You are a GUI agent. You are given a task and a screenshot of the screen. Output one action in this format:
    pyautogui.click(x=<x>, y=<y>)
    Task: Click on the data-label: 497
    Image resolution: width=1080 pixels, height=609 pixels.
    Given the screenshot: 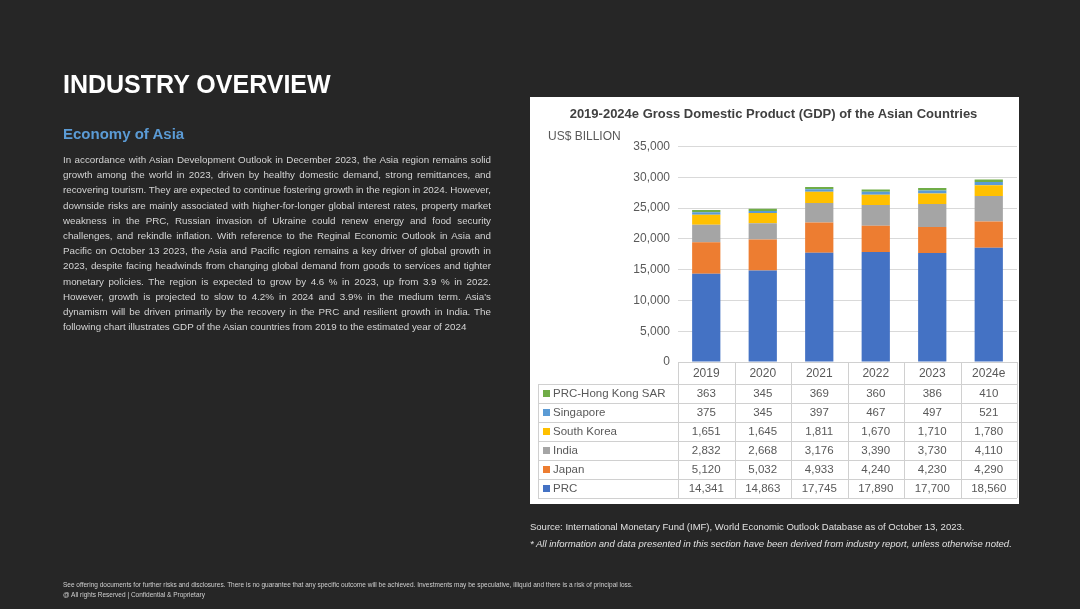 What is the action you would take?
    pyautogui.click(x=932, y=411)
    